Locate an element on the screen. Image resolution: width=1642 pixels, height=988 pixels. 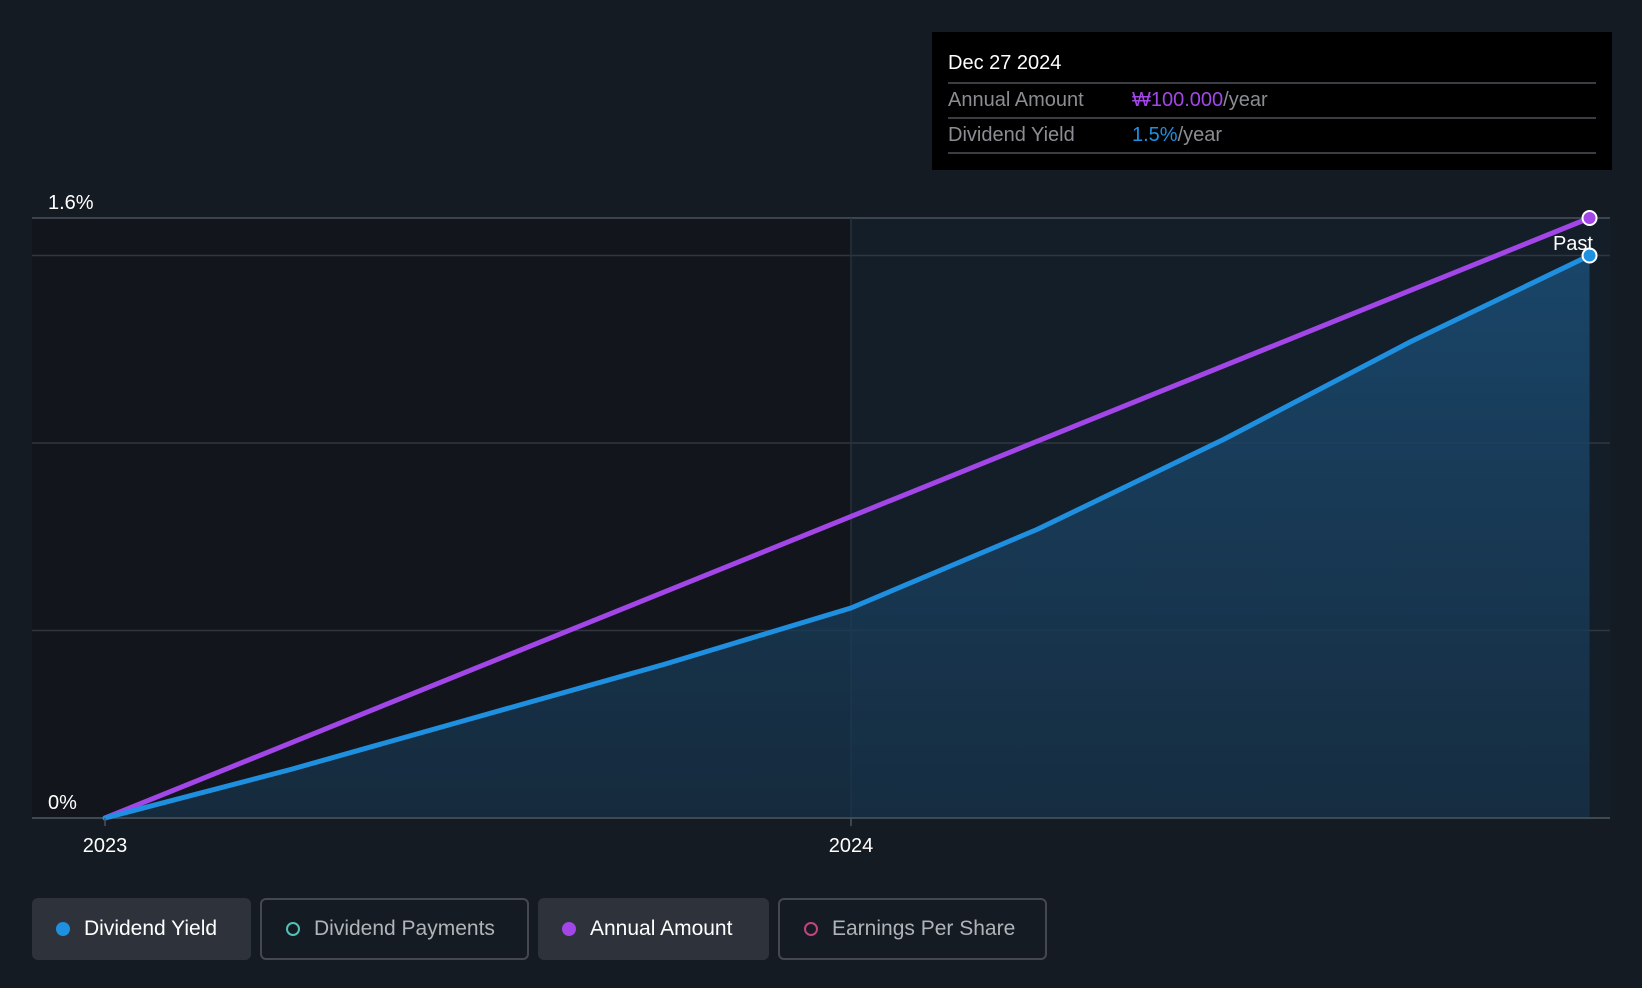
x-tick-label: 2024 is located at coordinates (851, 846).